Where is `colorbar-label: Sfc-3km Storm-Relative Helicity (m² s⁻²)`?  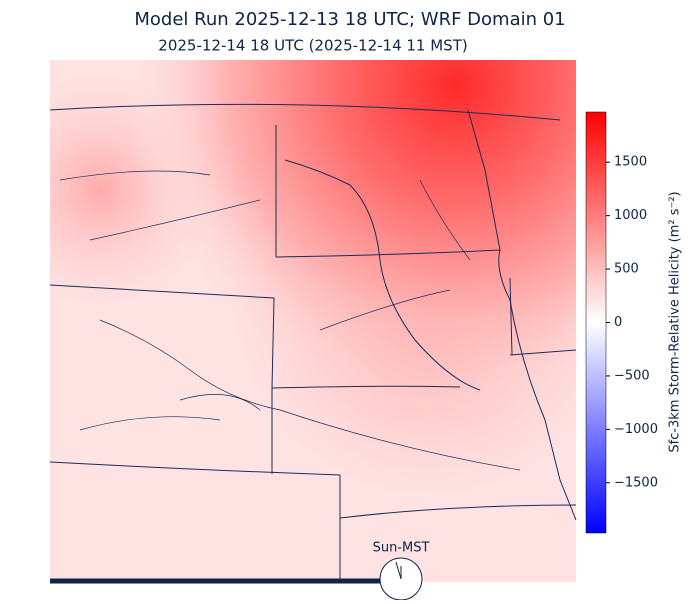
colorbar-label: Sfc-3km Storm-Relative Helicity (m² s⁻²) is located at coordinates (675, 321).